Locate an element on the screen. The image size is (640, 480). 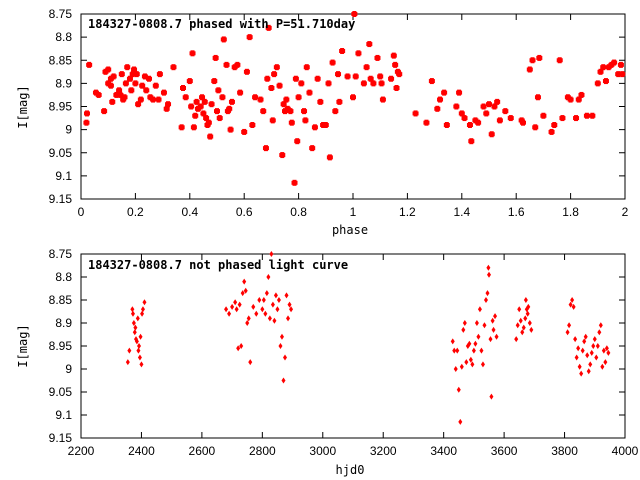
unphased-y-axis-title: I[mag] is located at coordinates (23, 345).